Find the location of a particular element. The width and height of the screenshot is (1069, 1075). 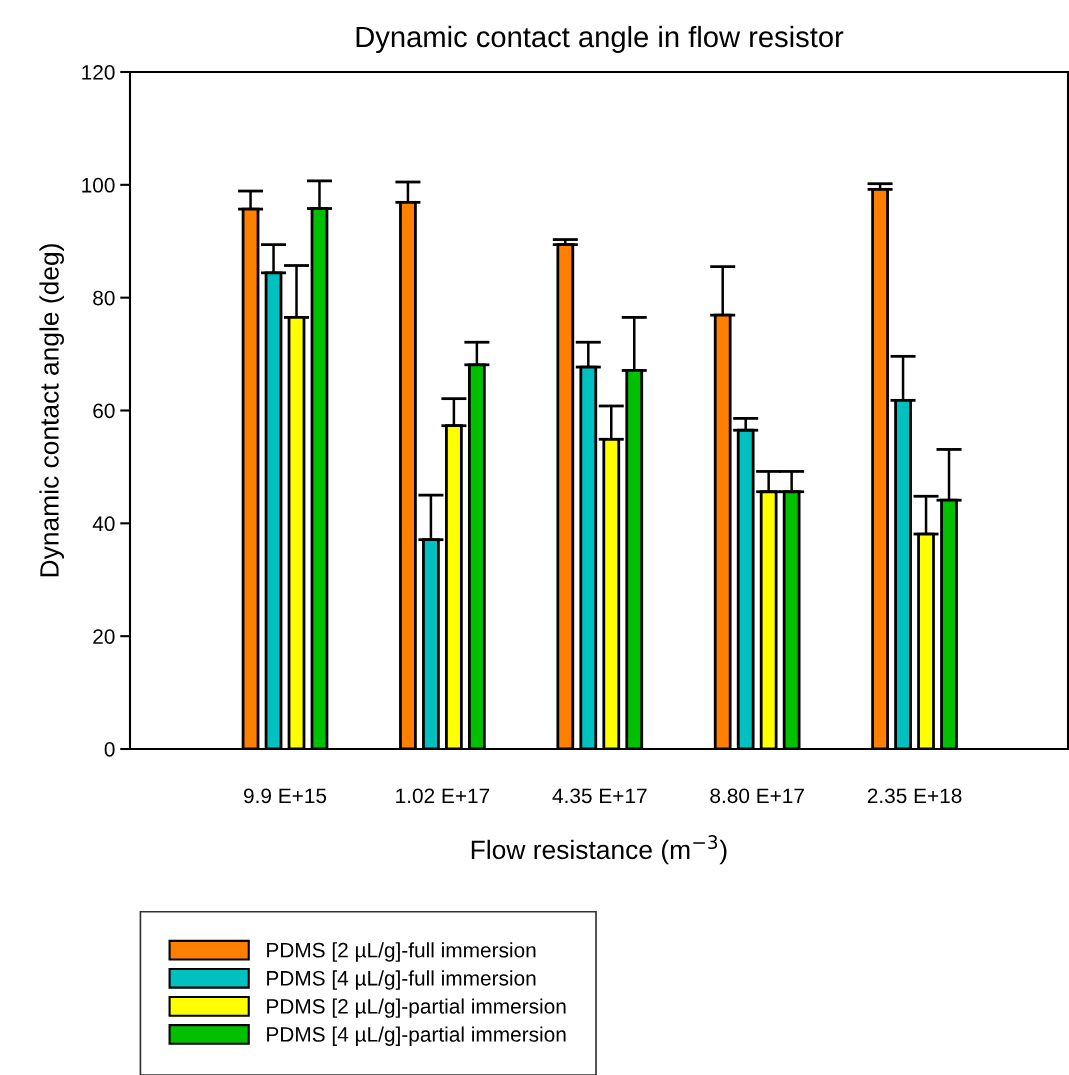

x-tick-label: 9.9 E+15 is located at coordinates (285, 796).